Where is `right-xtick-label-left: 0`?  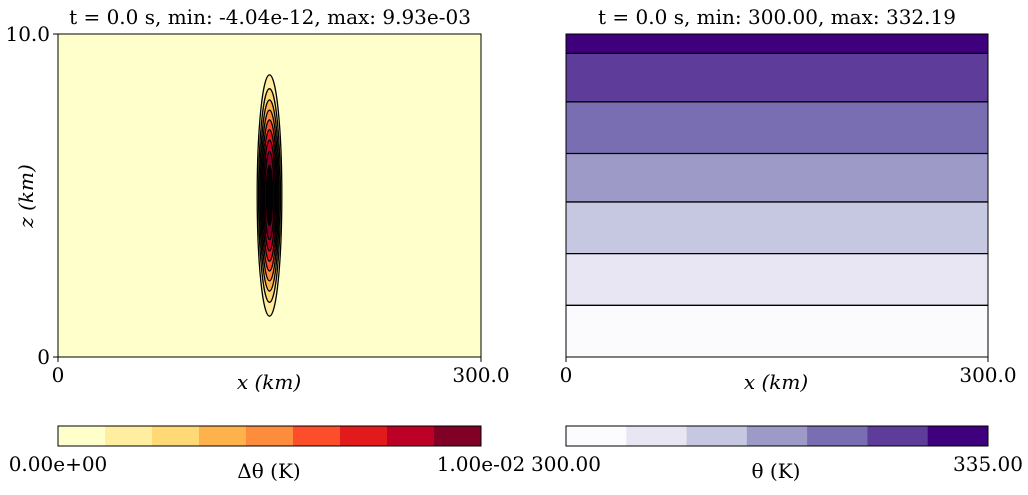 right-xtick-label-left: 0 is located at coordinates (566, 375).